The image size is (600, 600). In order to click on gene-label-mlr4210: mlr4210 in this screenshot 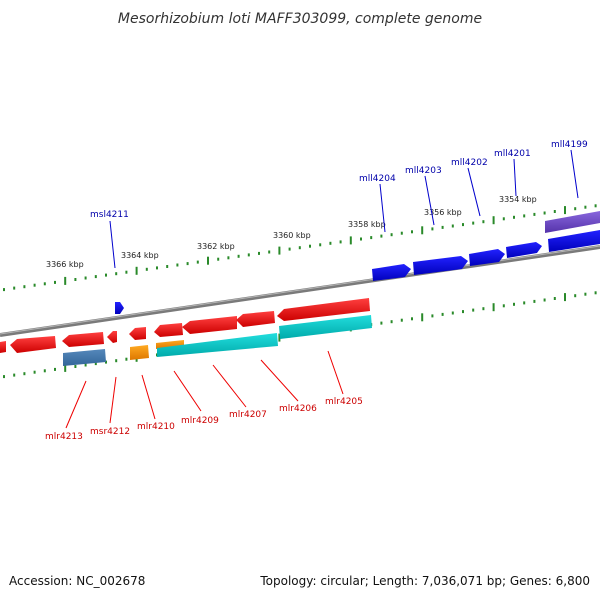, I will do `click(156, 427)`.